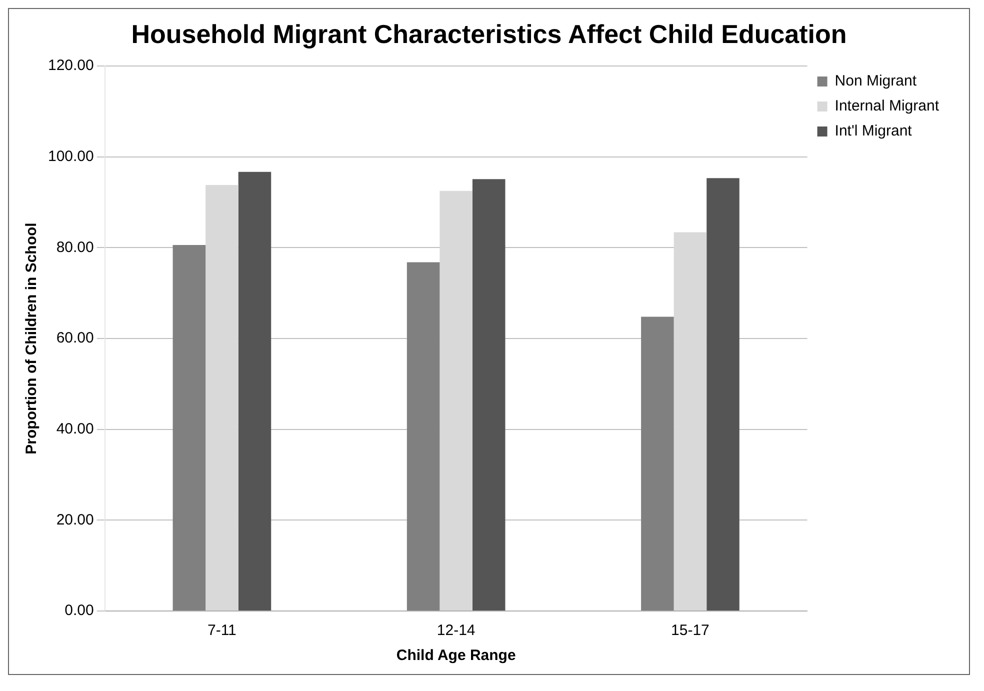 The image size is (984, 691). What do you see at coordinates (456, 655) in the screenshot?
I see `x-axis-title: Child Age Range` at bounding box center [456, 655].